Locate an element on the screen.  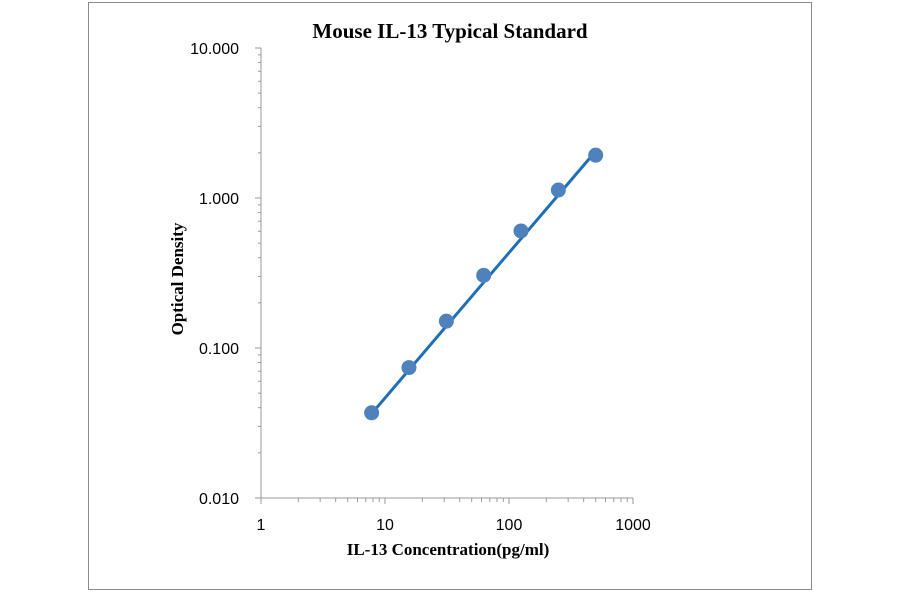
x-tick-label: 1 is located at coordinates (261, 525).